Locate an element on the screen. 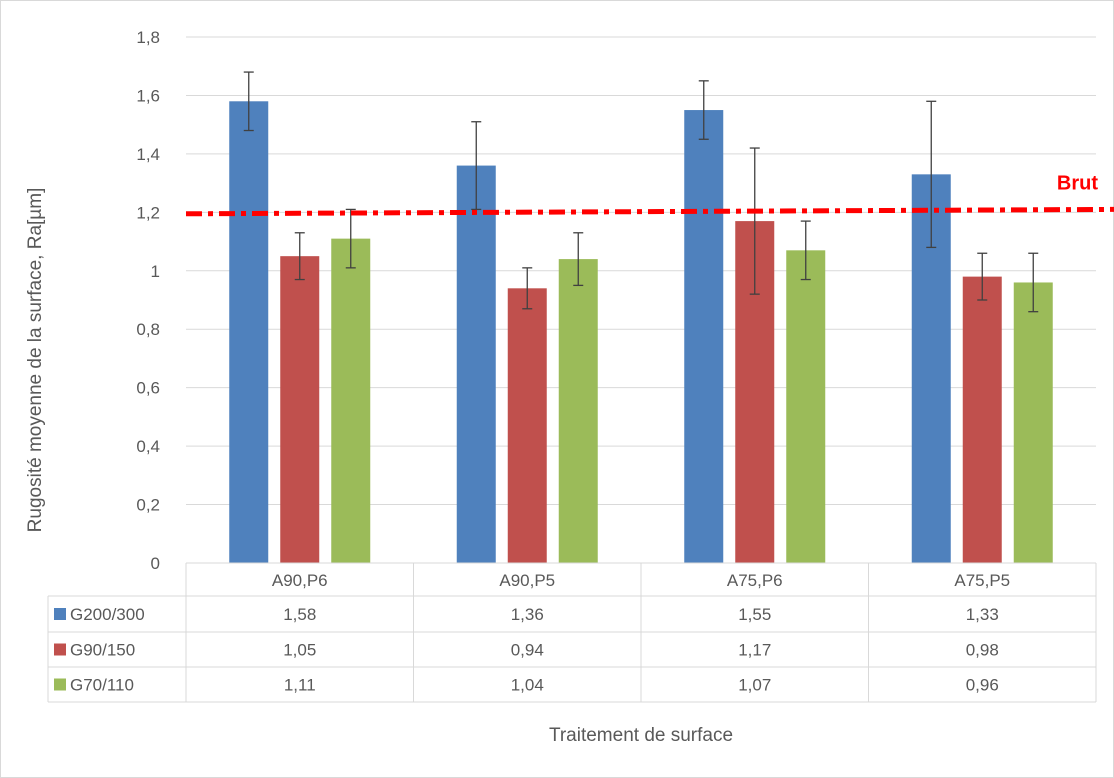 This screenshot has height=778, width=1114. y-tick-label: 1,8 is located at coordinates (148, 37).